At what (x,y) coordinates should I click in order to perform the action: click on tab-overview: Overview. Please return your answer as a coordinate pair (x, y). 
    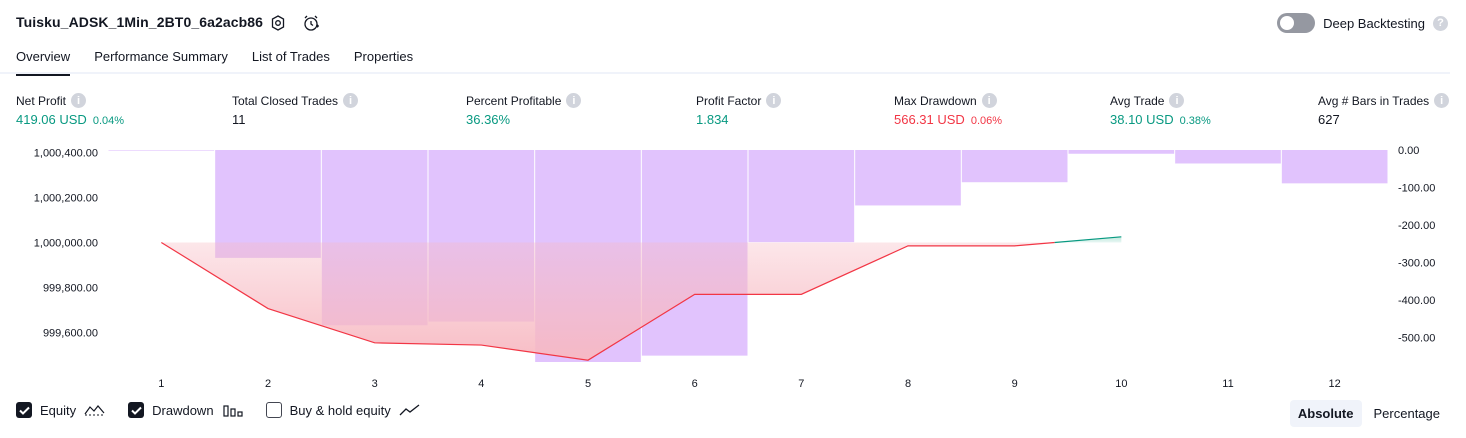
    Looking at the image, I should click on (43, 62).